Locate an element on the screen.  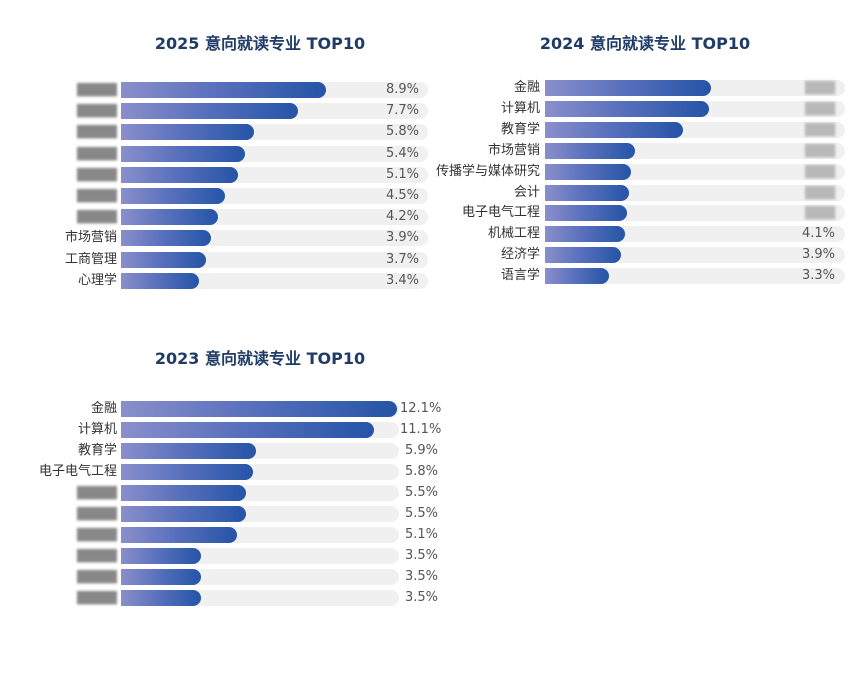
bar-row: ▇▇▇▇ 4.5% is located at coordinates (220, 196).